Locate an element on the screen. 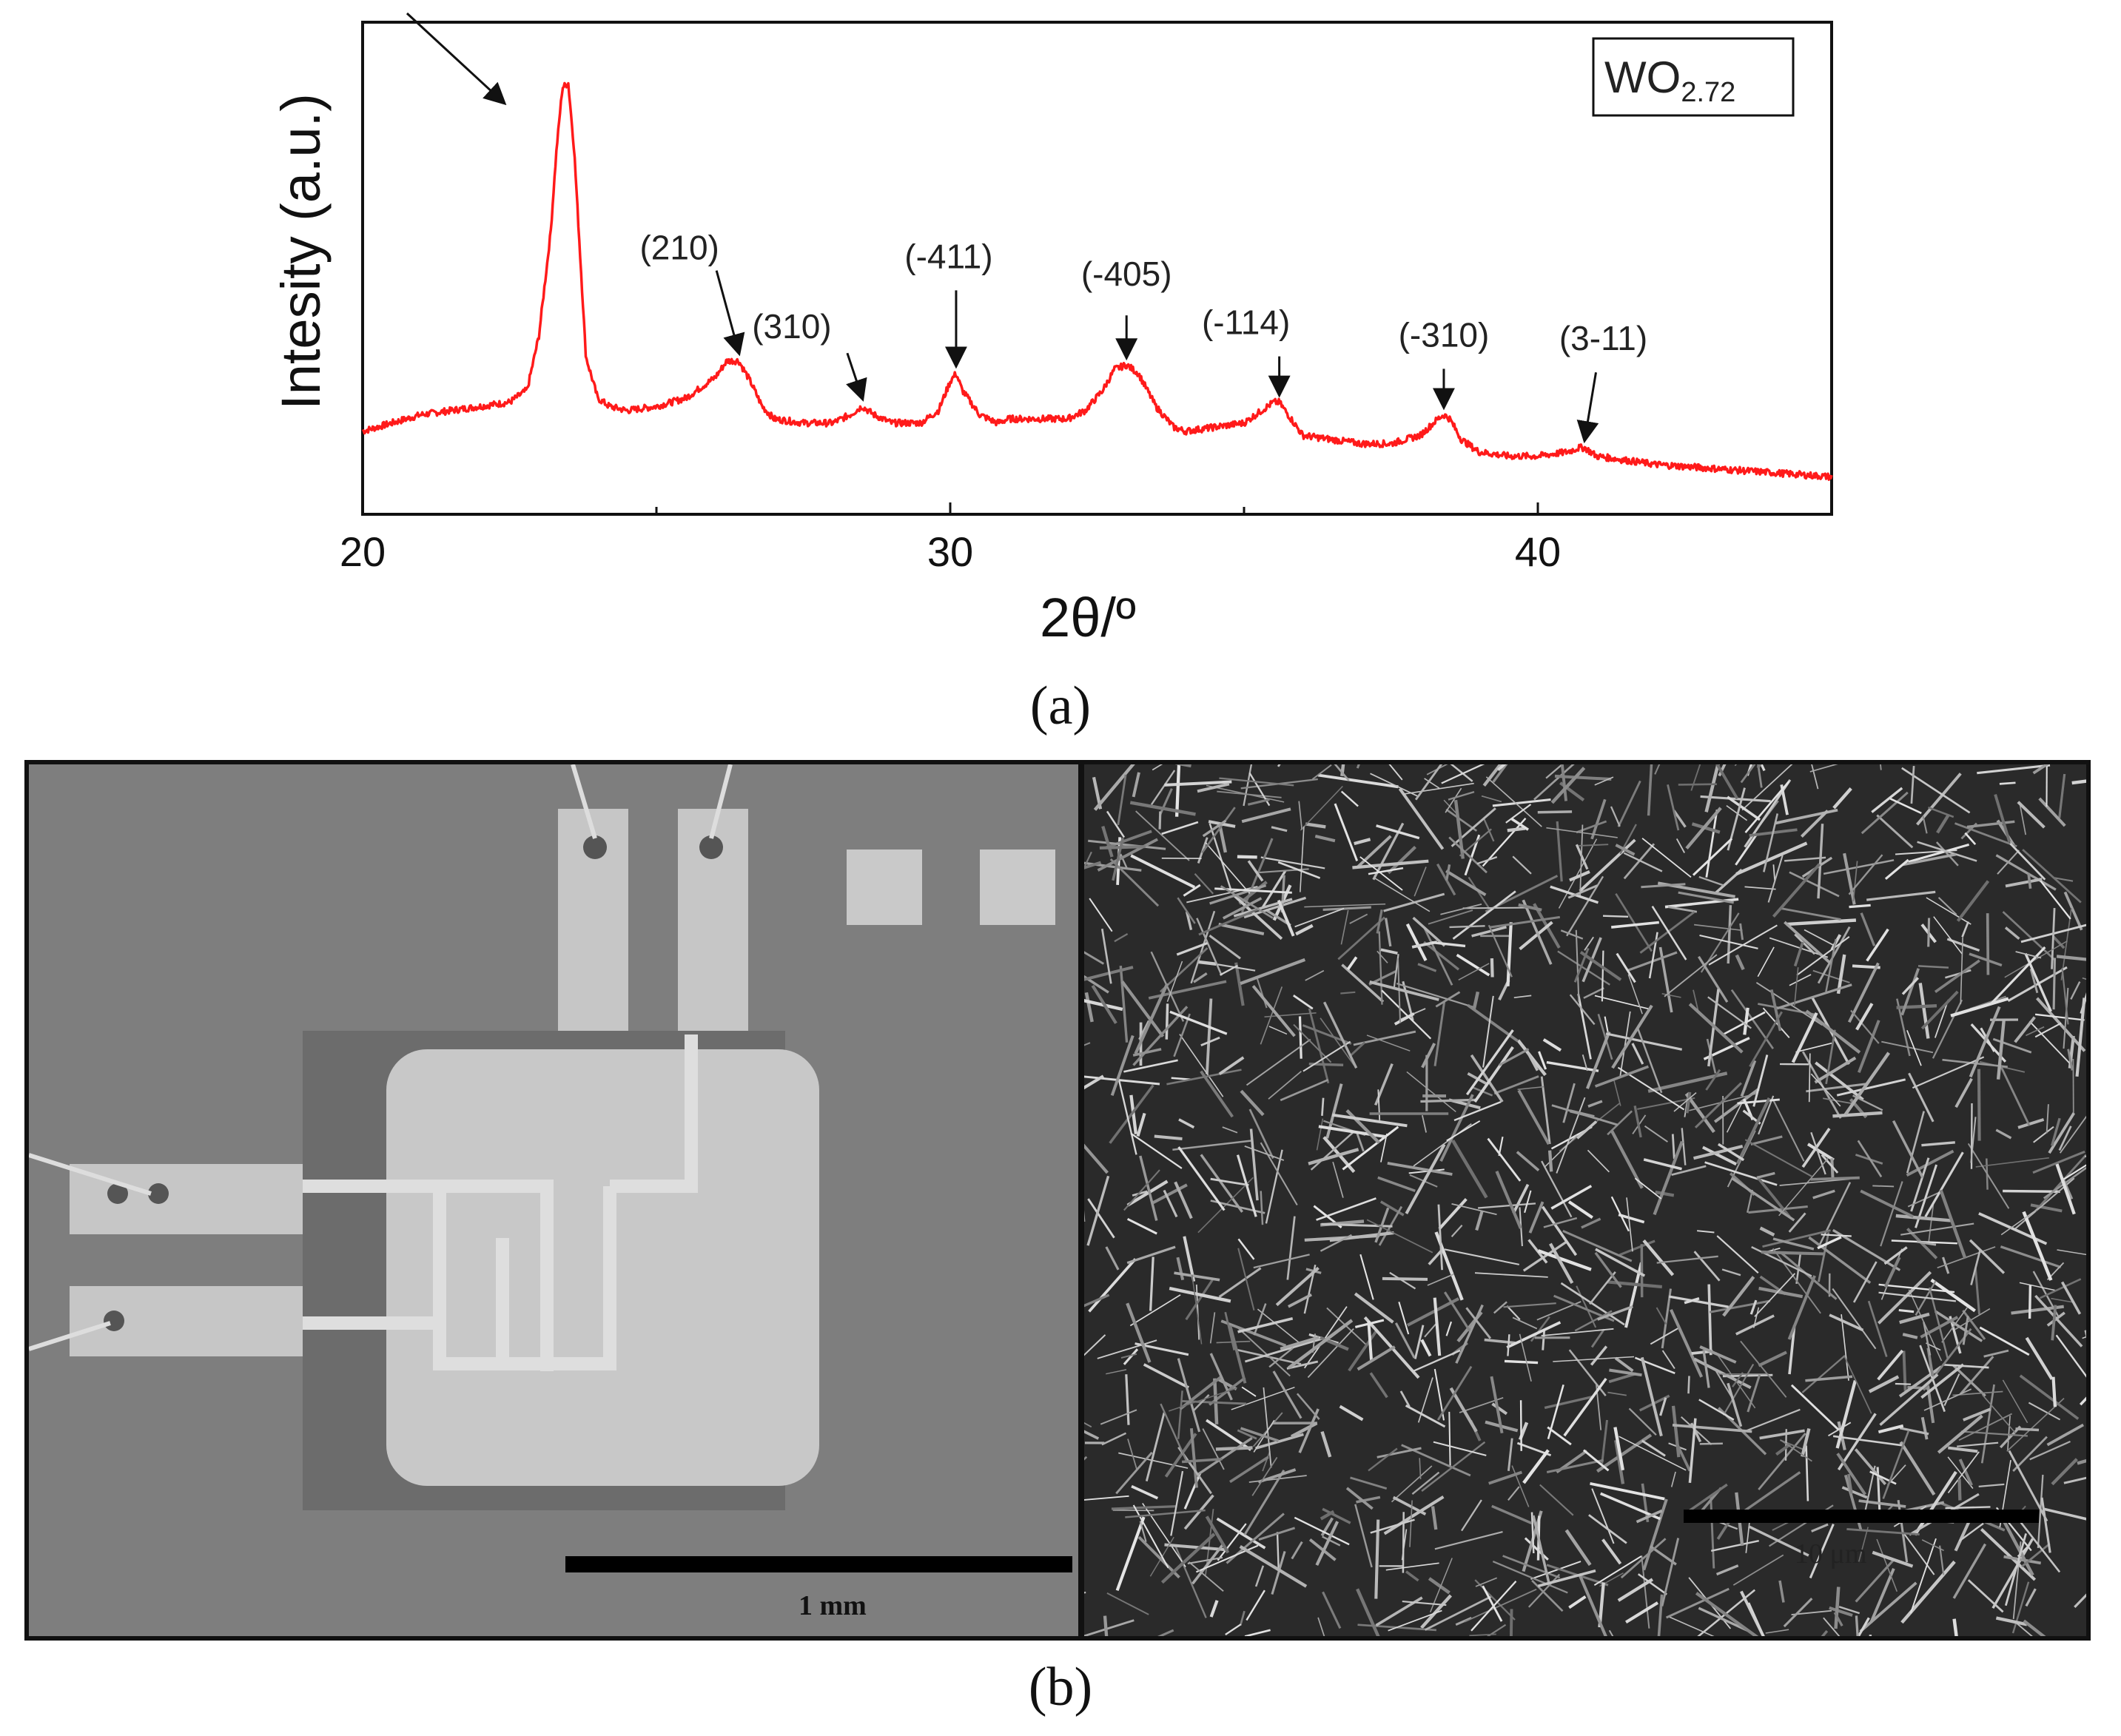  x-tick-label: 20 is located at coordinates (363, 551).